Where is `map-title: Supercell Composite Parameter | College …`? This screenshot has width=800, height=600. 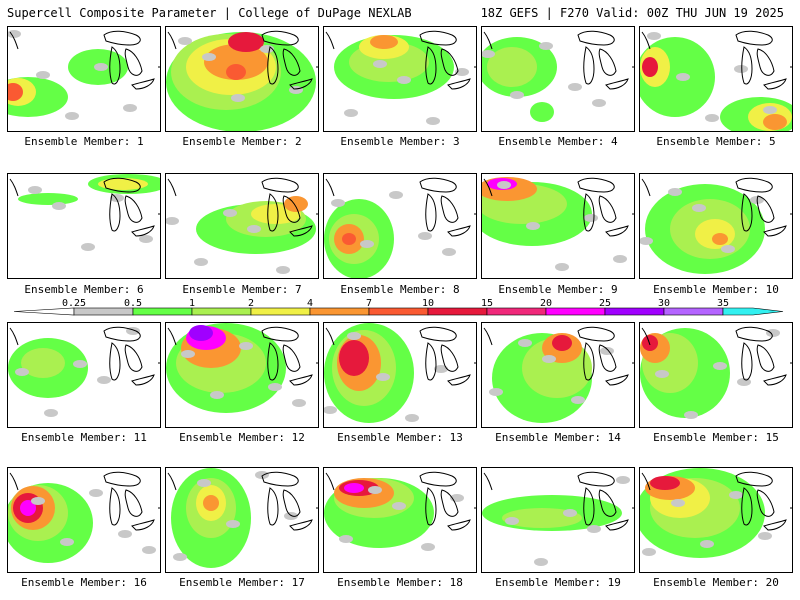
map-title: Supercell Composite Parameter | College … is located at coordinates (209, 13).